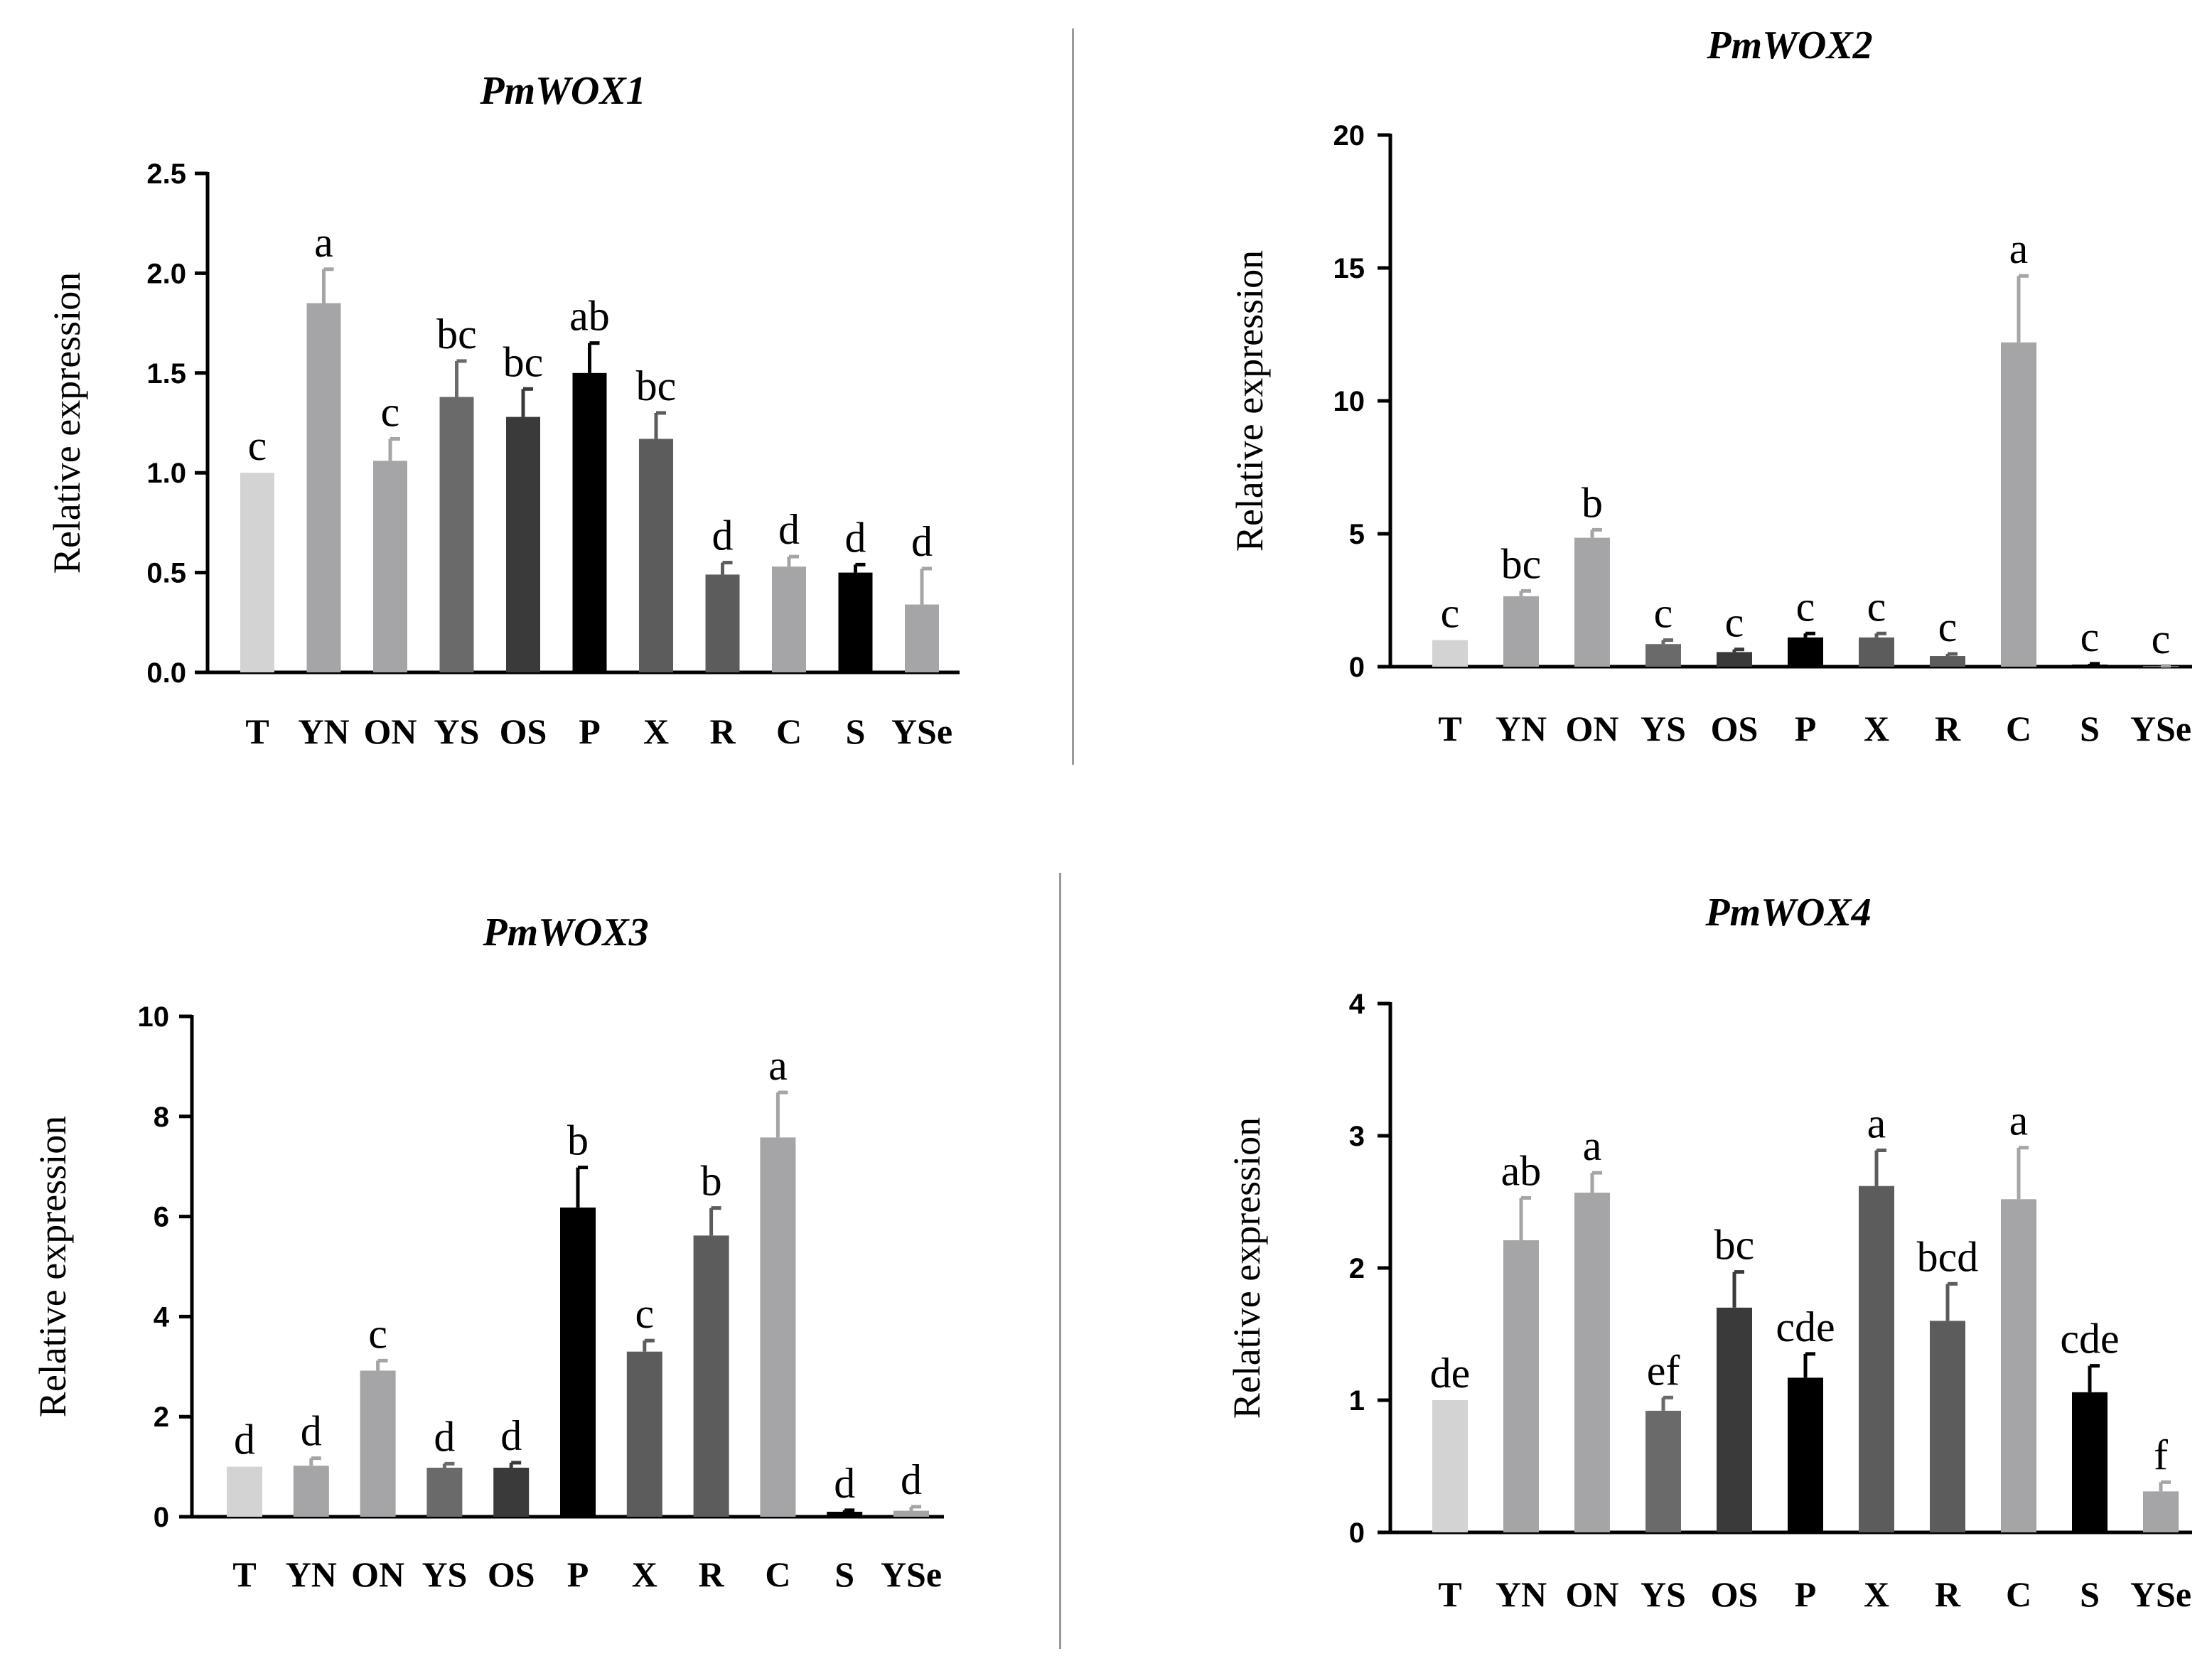 Image resolution: width=2212 pixels, height=1666 pixels. I want to click on bar-on, so click(1592, 602).